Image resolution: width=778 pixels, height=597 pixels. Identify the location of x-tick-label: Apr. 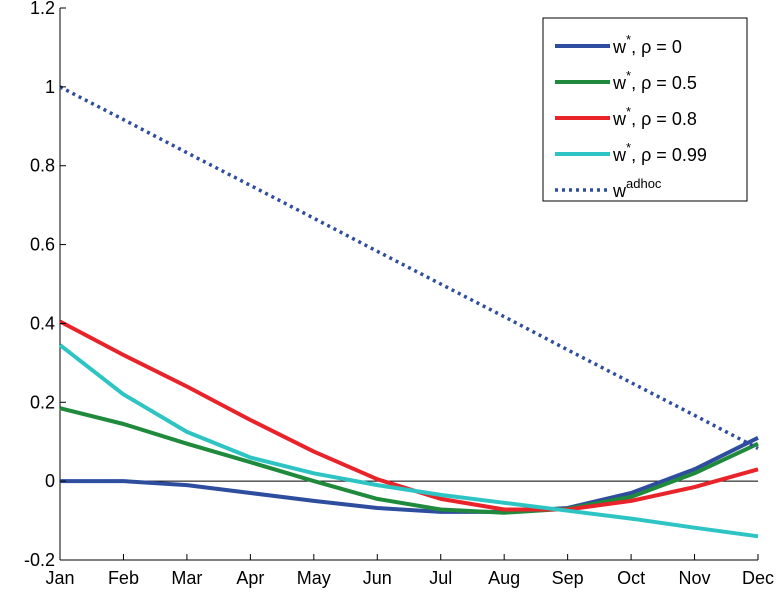
(250, 578).